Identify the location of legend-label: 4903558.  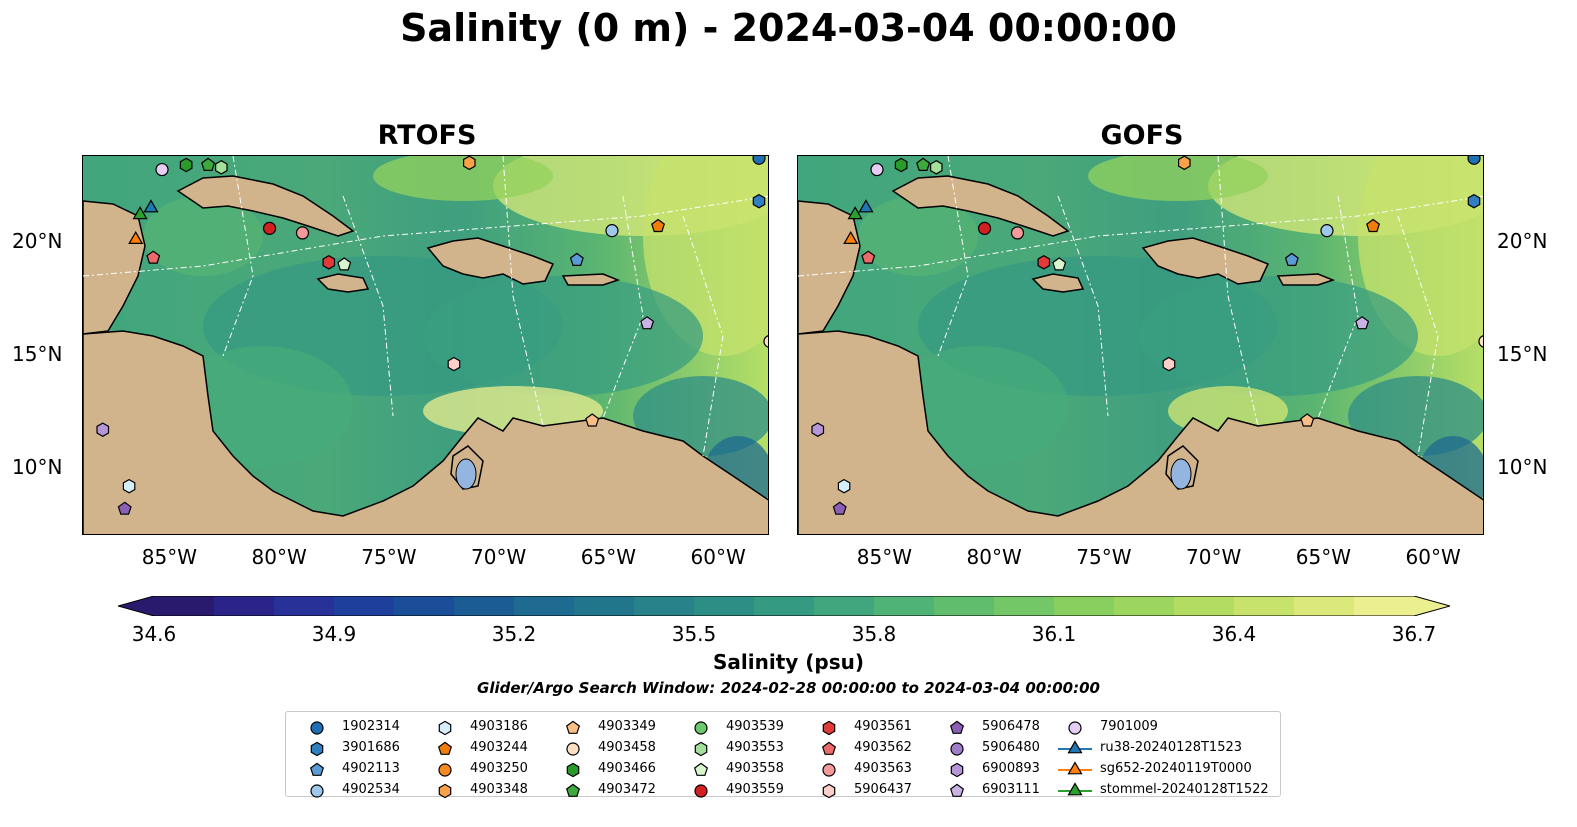
(755, 768).